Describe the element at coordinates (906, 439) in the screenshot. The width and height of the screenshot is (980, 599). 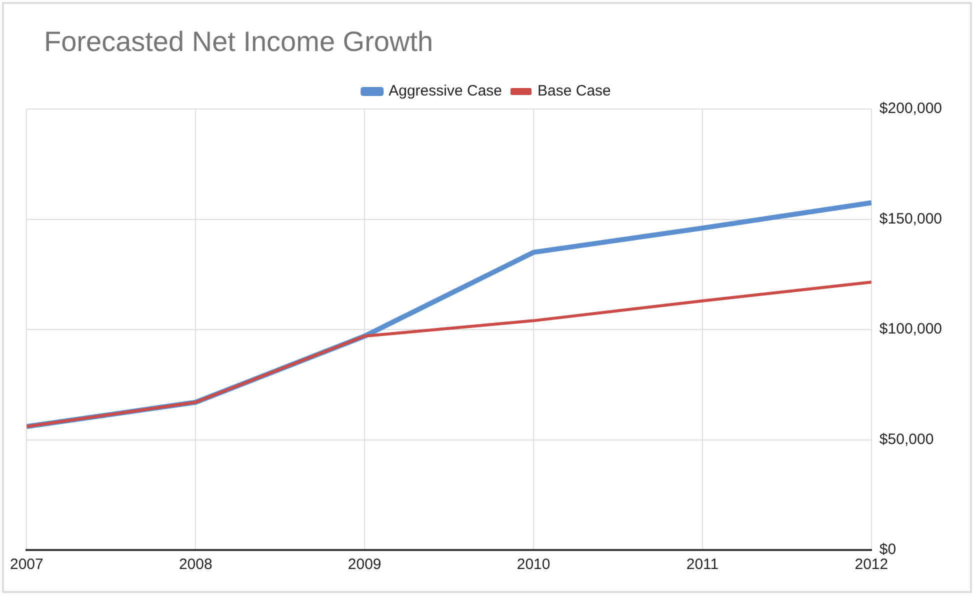
I see `y-tick-label: $50,000` at that location.